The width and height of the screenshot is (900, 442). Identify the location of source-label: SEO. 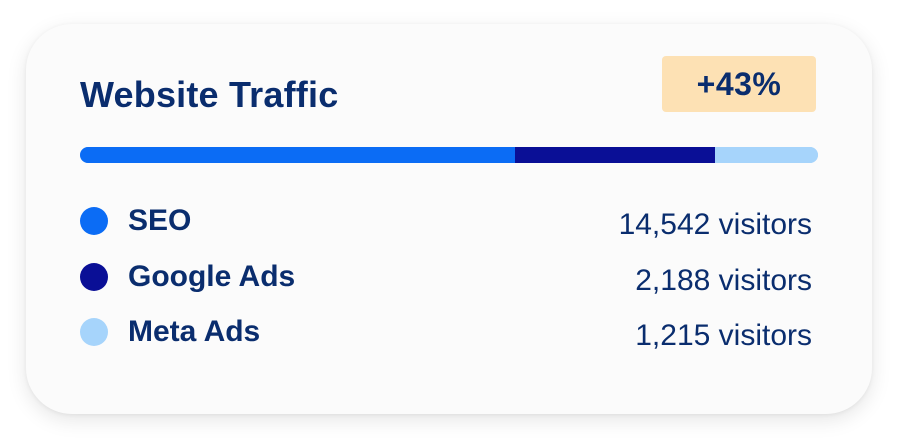
(160, 220).